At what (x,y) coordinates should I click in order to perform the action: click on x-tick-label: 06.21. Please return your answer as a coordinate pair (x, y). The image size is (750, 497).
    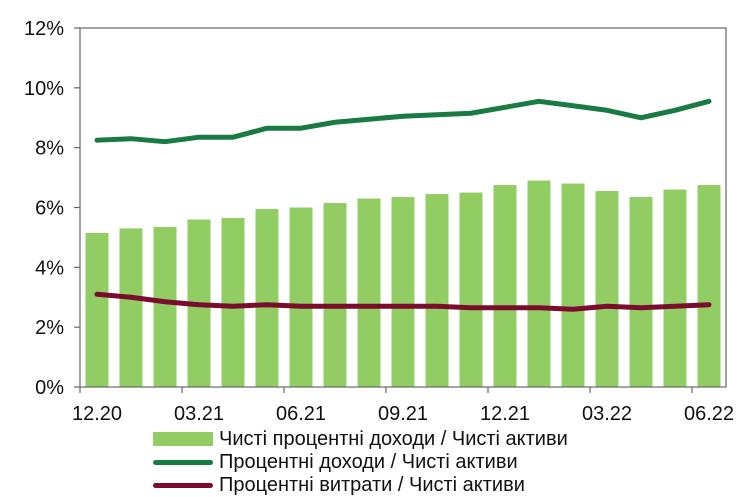
    Looking at the image, I should click on (301, 414).